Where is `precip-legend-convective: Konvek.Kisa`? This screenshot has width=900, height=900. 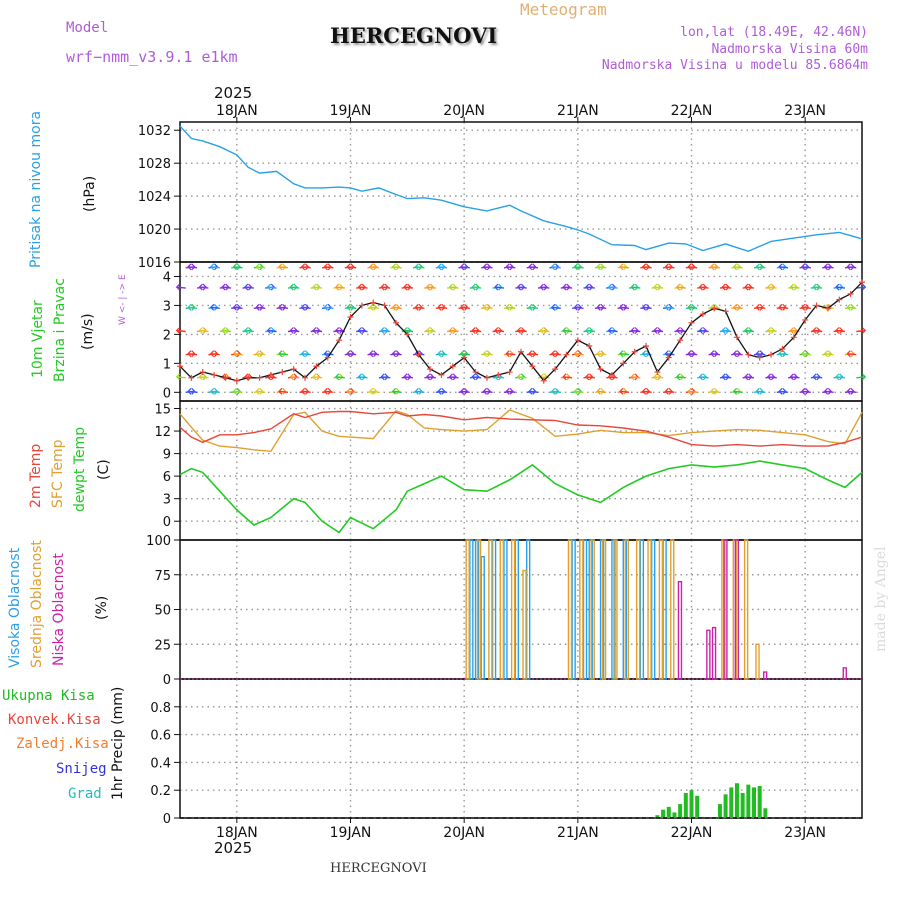 precip-legend-convective: Konvek.Kisa is located at coordinates (54, 720).